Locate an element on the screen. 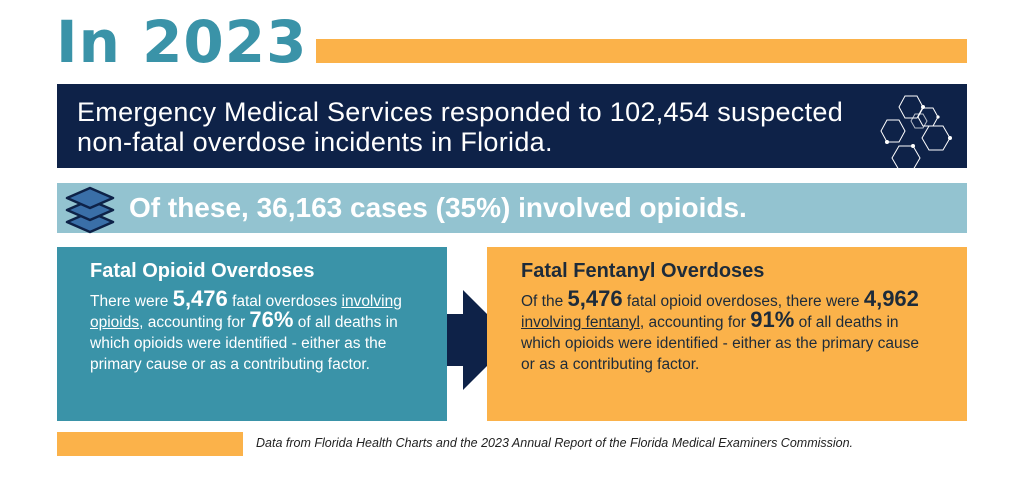 This screenshot has width=1024, height=478. fatal-fentanyl-percent: 91% is located at coordinates (772, 319).